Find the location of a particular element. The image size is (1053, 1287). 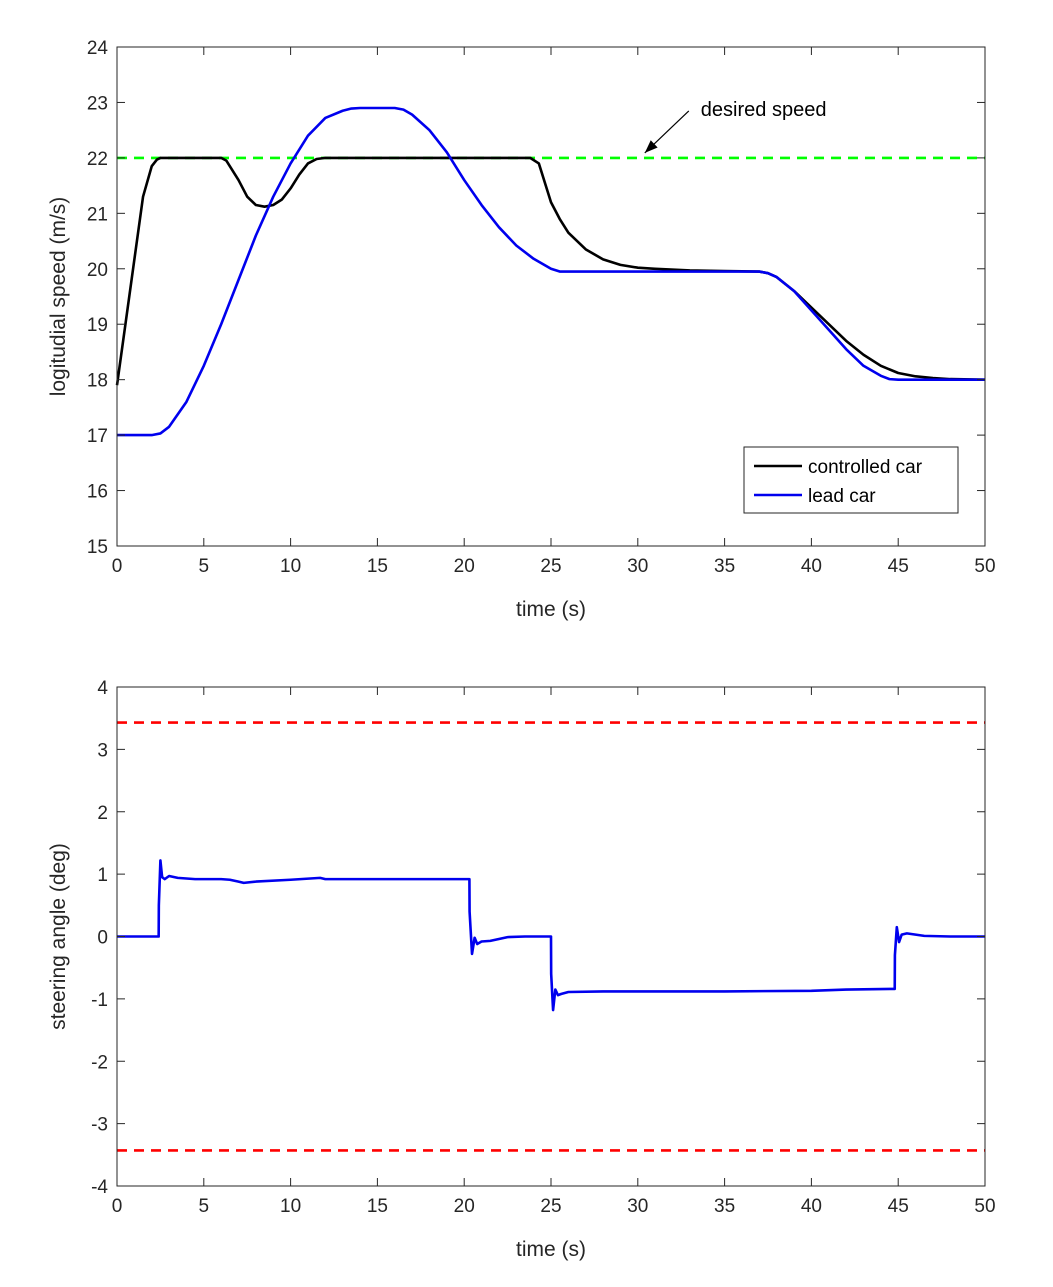

annotation-text: desired speed is located at coordinates (764, 110).